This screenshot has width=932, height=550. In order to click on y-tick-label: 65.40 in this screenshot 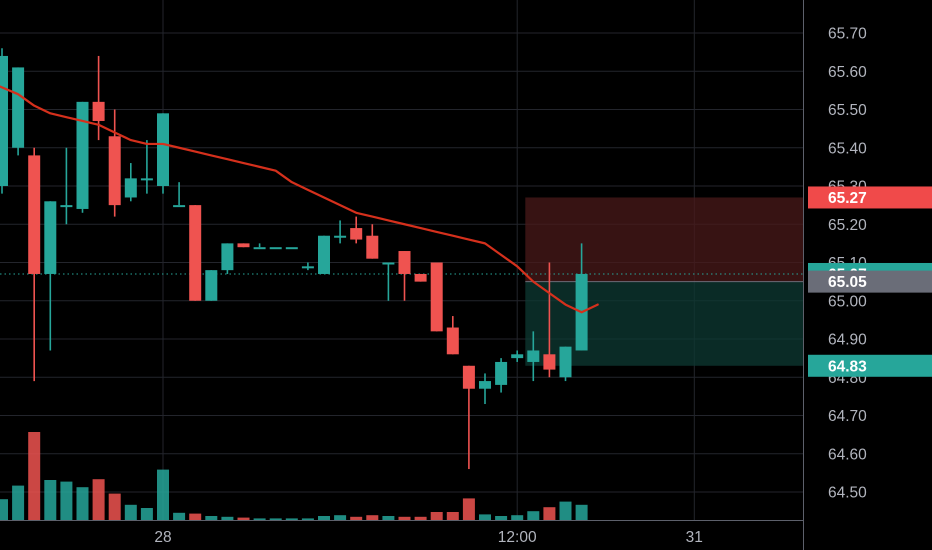, I will do `click(847, 148)`.